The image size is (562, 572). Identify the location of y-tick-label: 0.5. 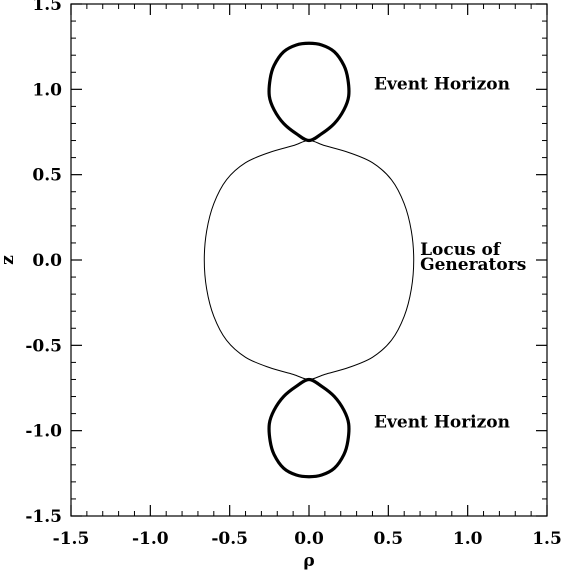
(47, 176).